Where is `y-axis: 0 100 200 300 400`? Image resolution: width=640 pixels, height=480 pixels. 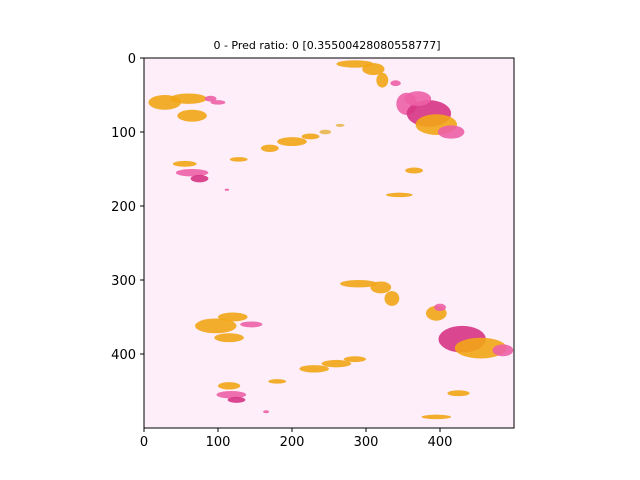 y-axis: 0 100 200 300 400 is located at coordinates (127, 207).